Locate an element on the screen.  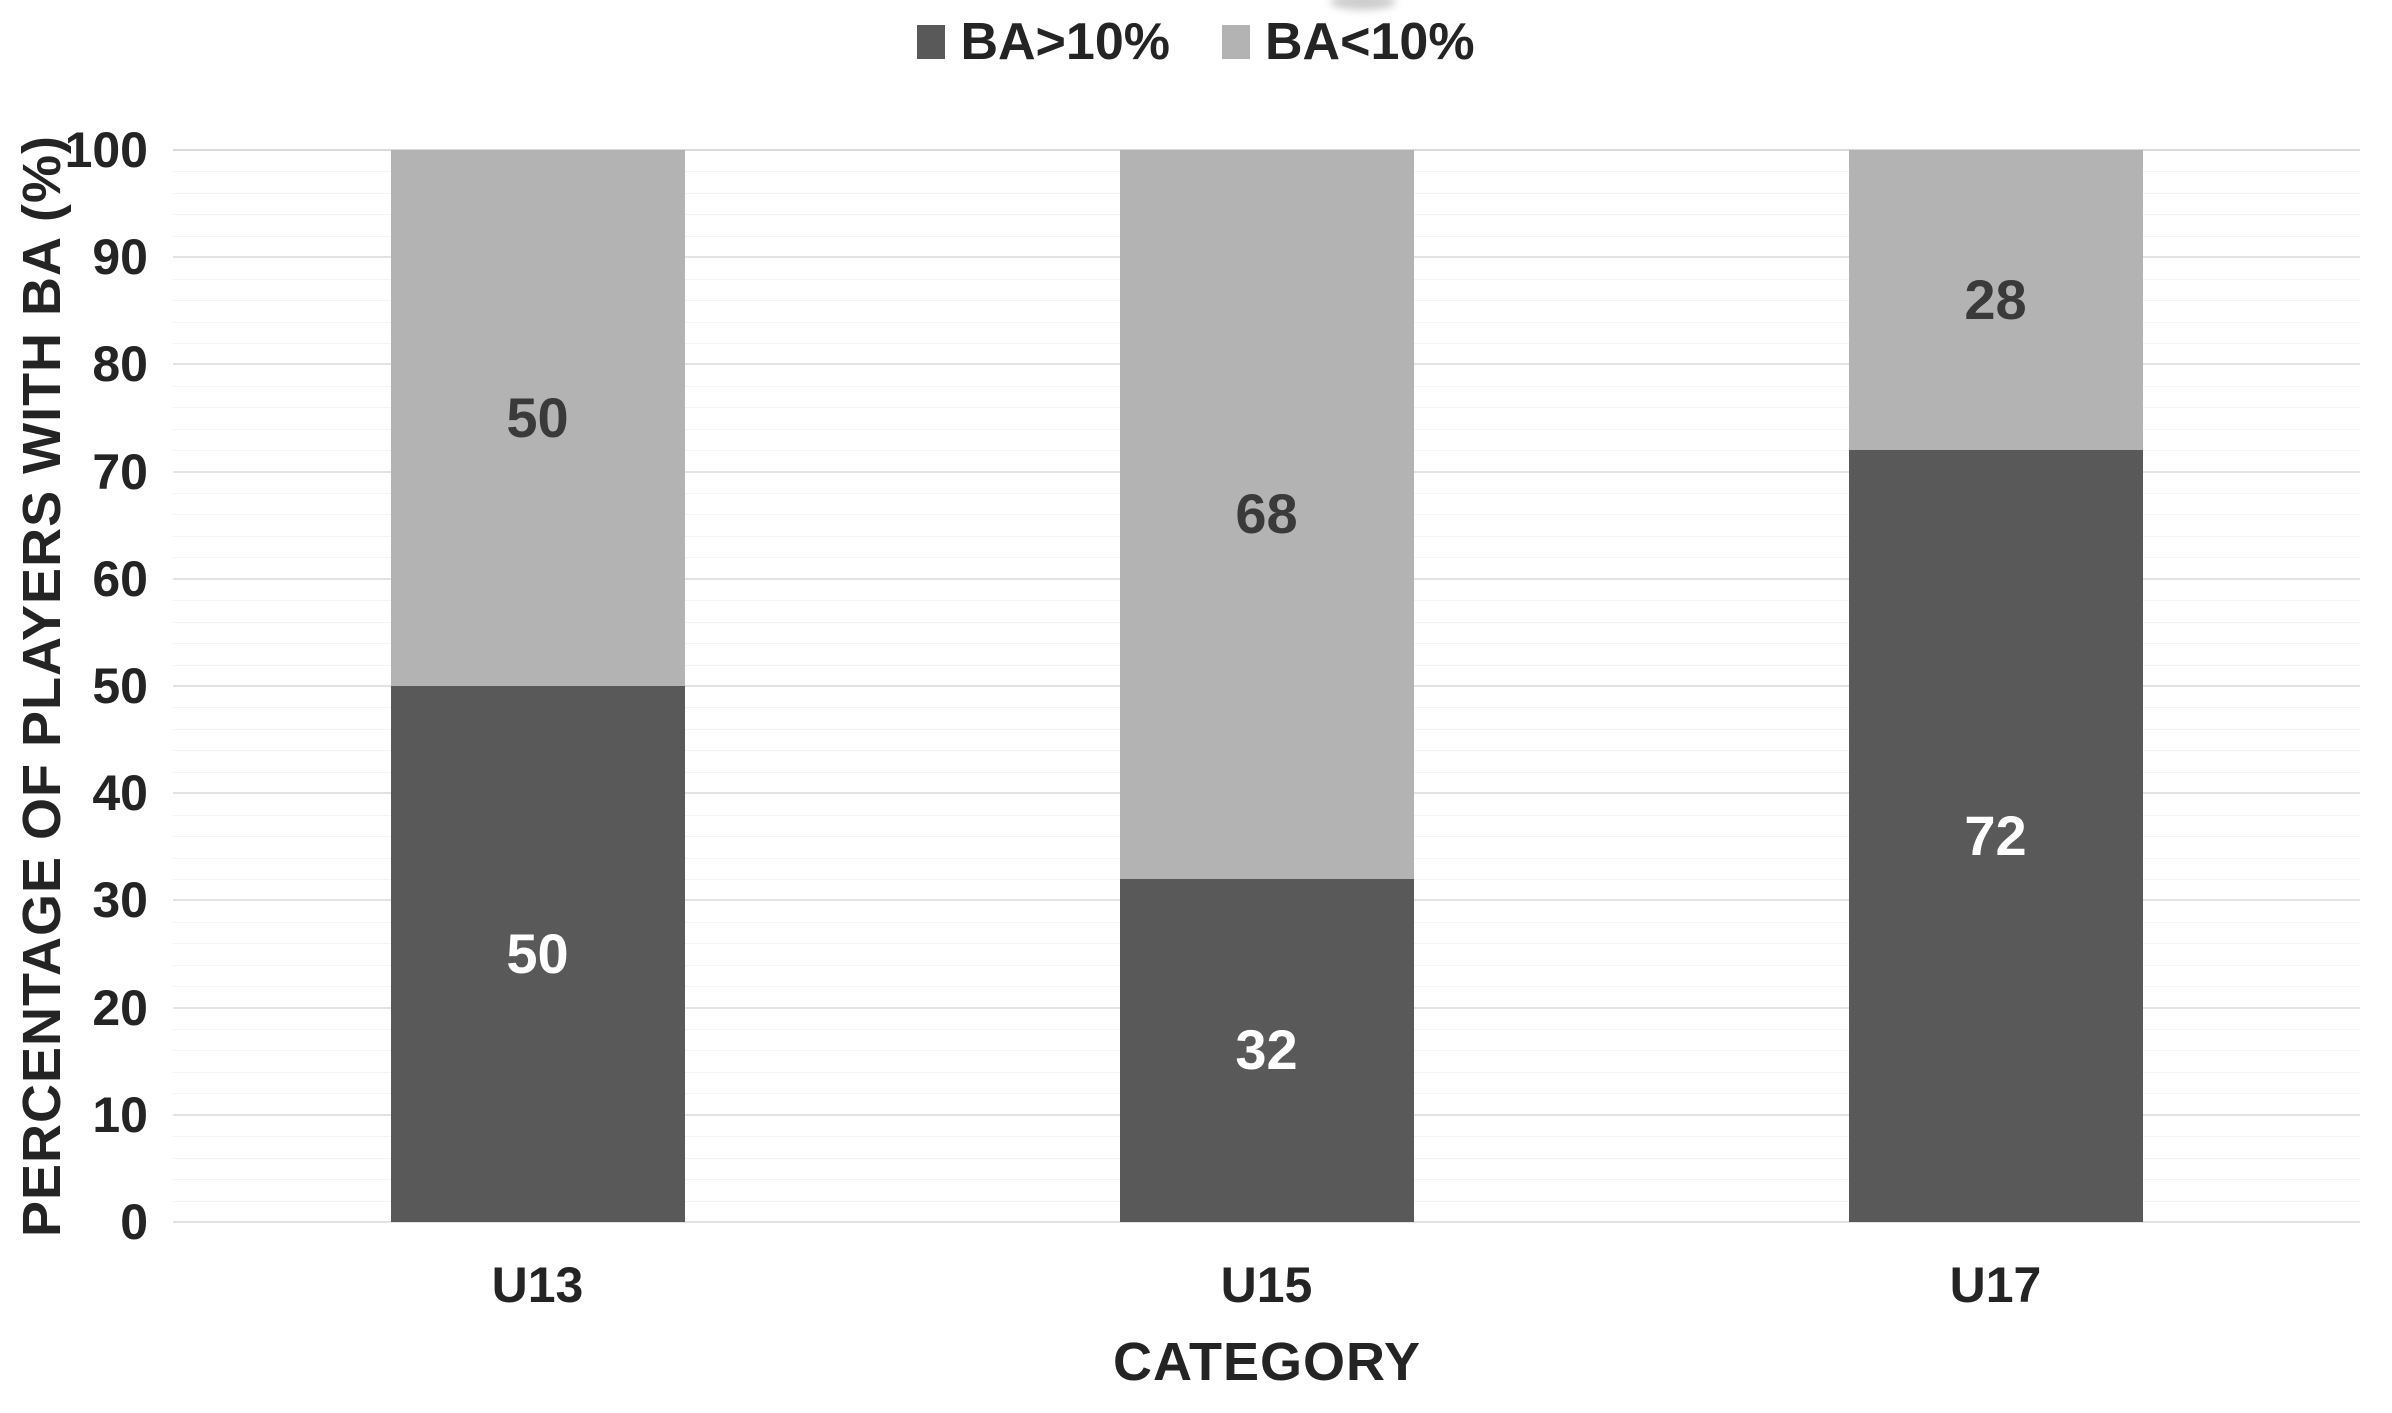
x-tick-label: U13 is located at coordinates (537, 1285).